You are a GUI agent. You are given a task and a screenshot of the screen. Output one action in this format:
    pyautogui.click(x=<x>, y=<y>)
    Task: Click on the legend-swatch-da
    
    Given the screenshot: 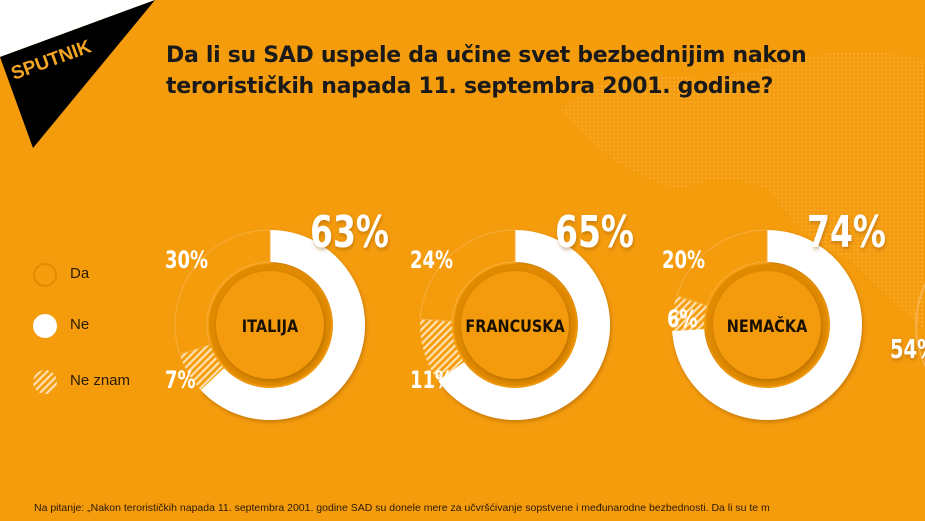 What is the action you would take?
    pyautogui.click(x=45, y=275)
    